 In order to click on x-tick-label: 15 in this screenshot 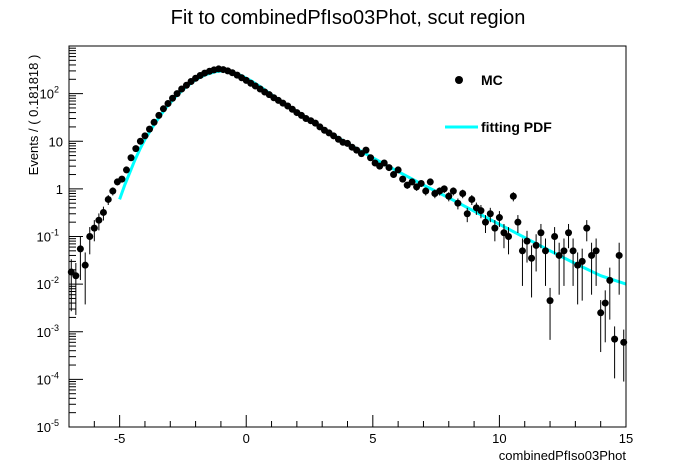, I will do `click(626, 438)`.